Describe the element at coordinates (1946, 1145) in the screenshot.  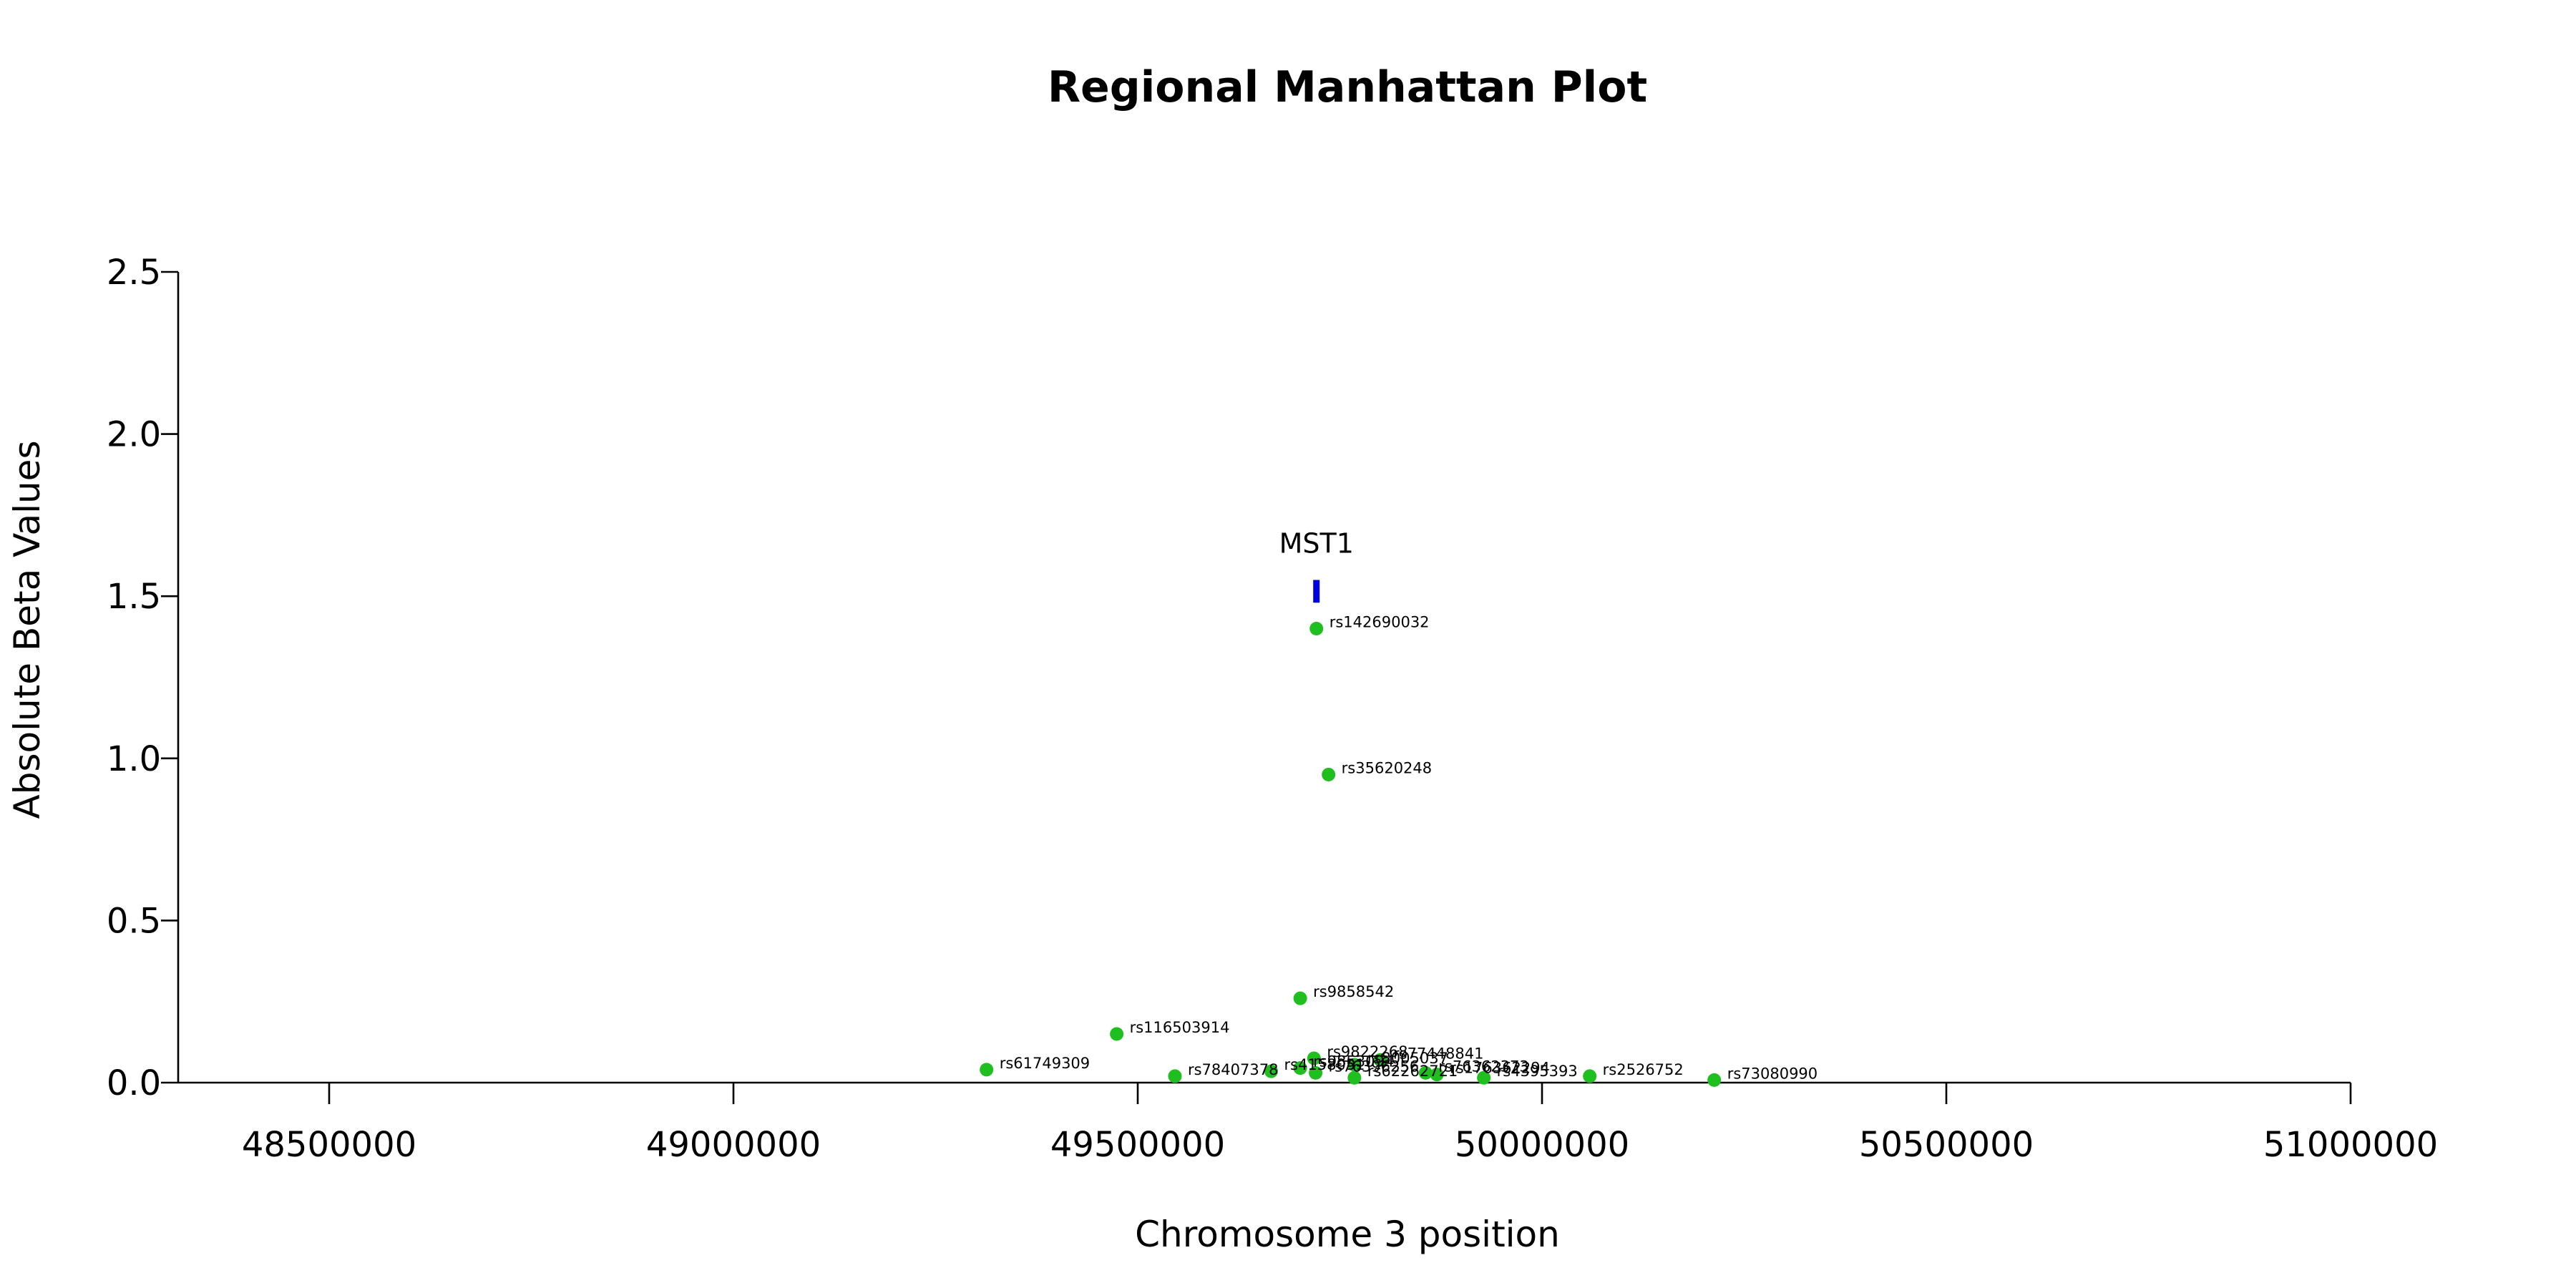
I see `x-tick-label: 50500000` at that location.